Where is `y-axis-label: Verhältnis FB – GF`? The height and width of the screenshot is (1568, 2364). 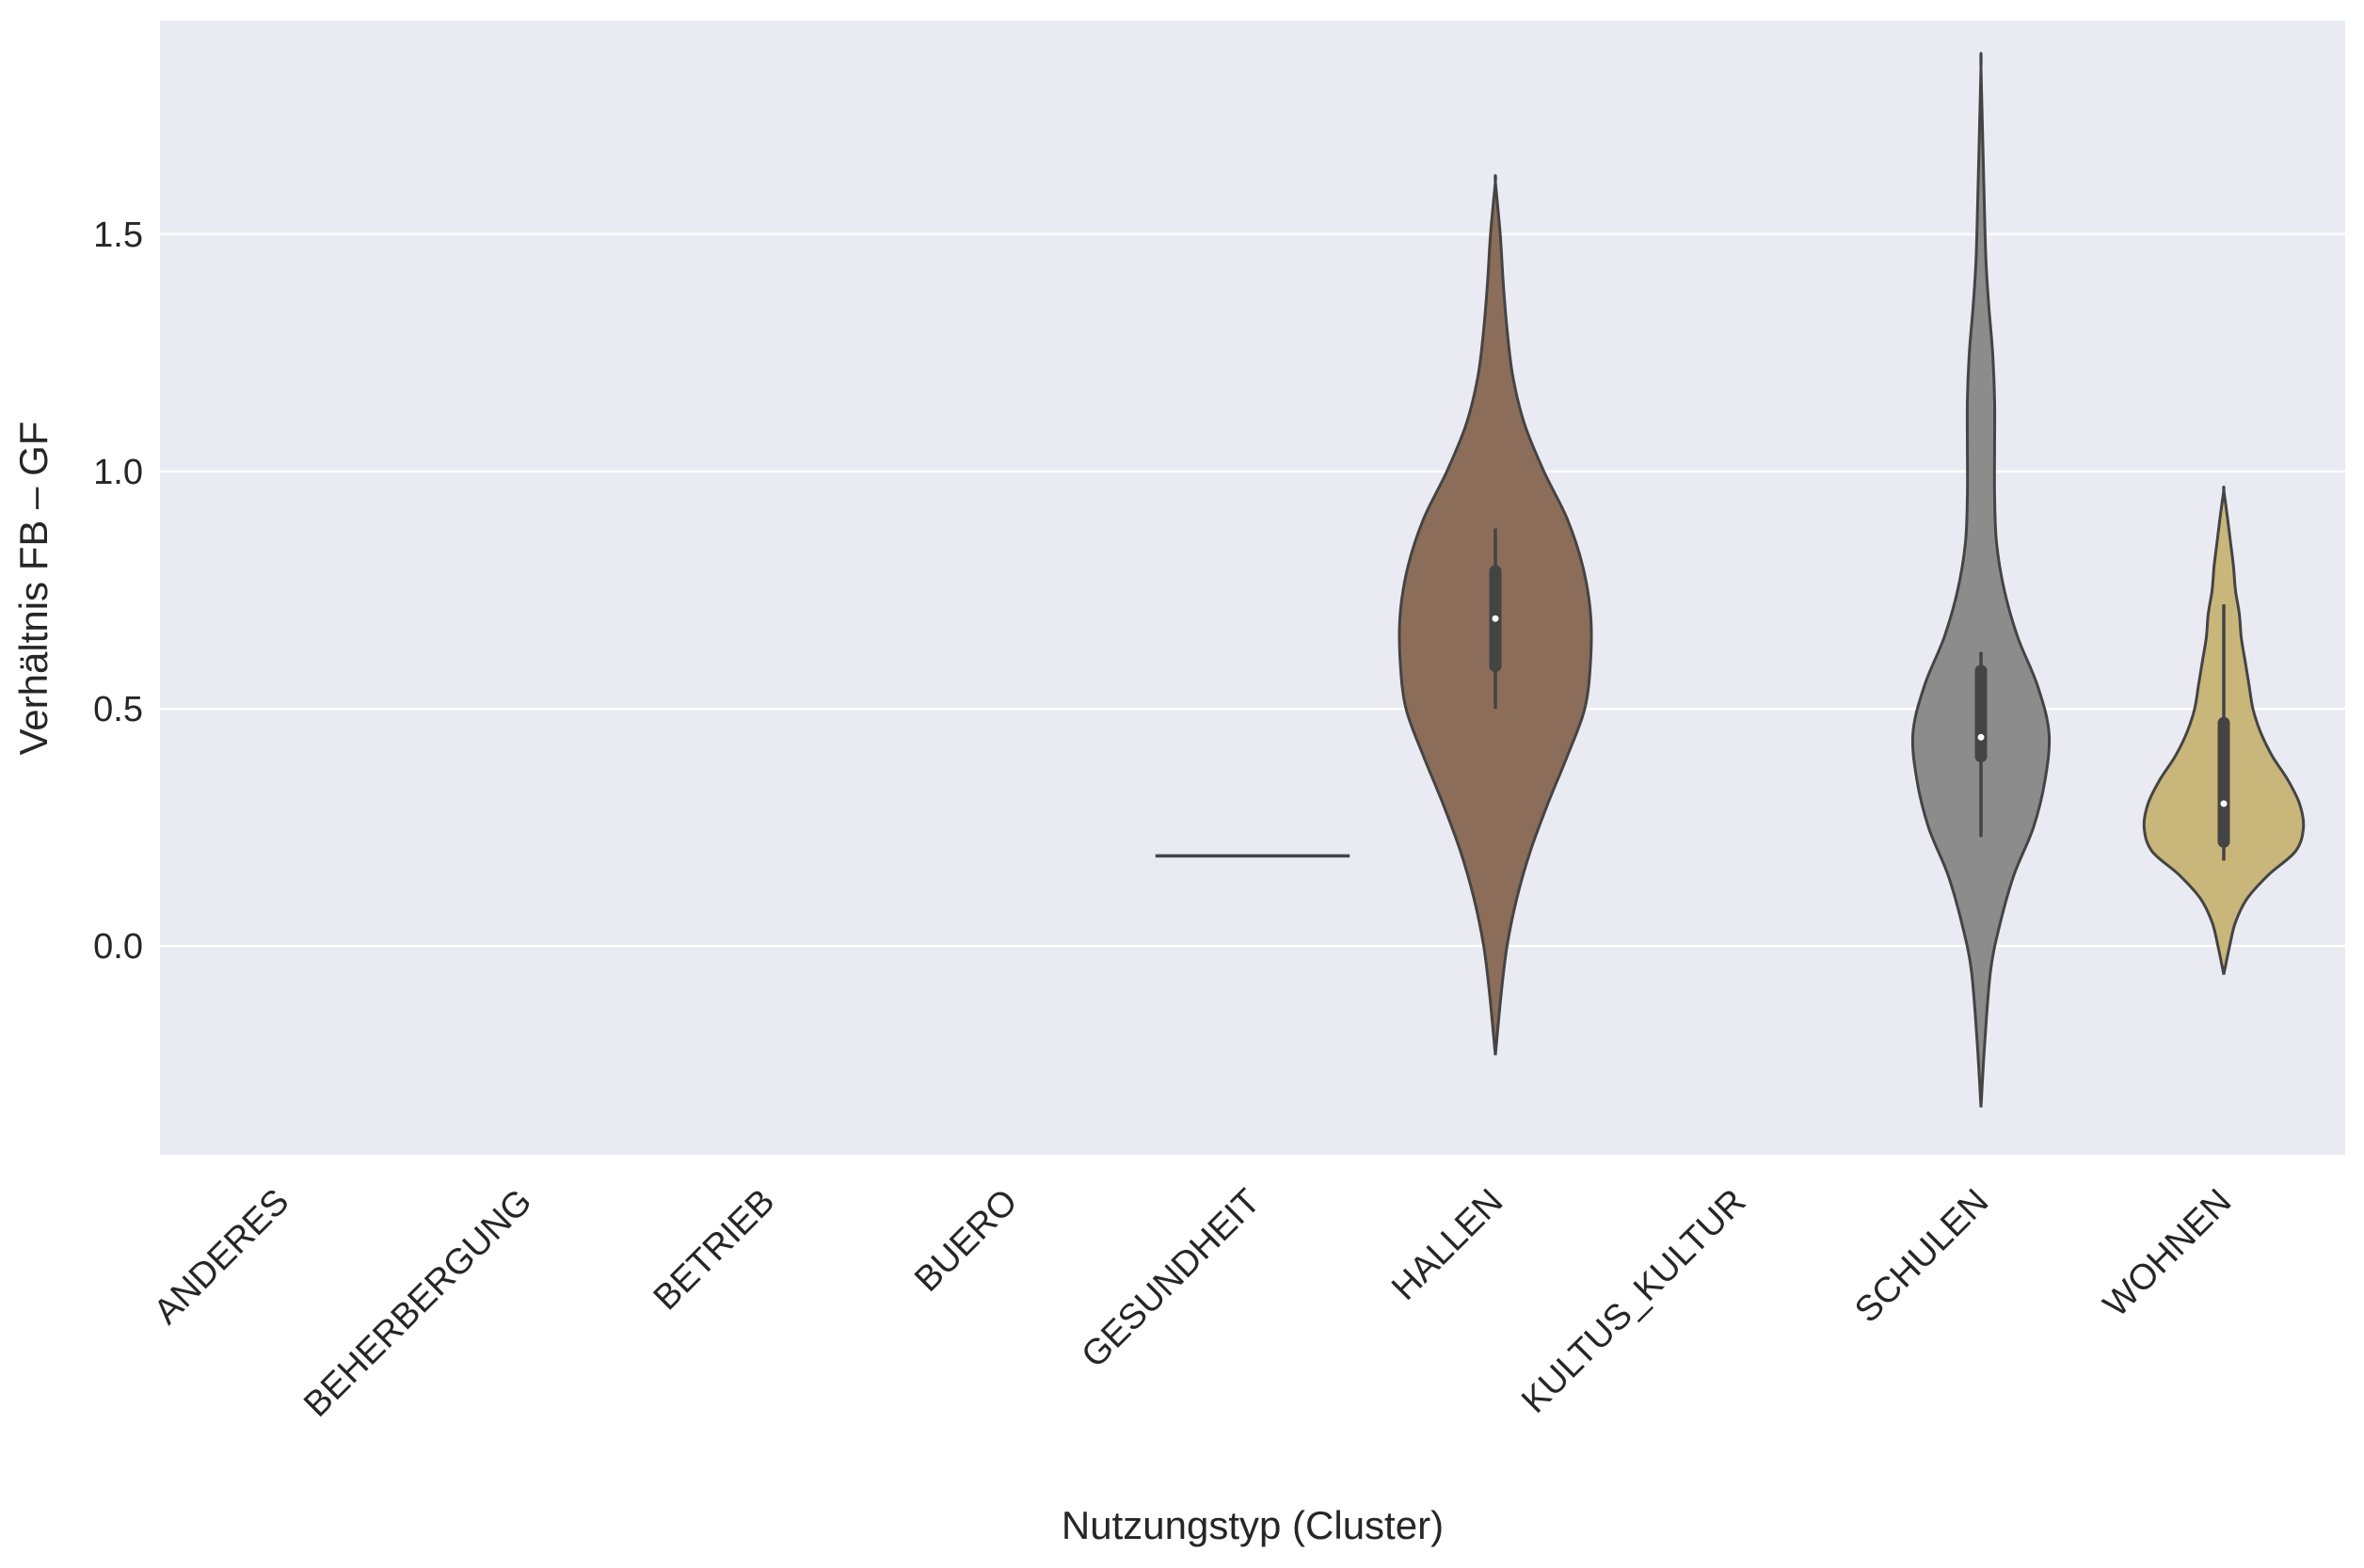
y-axis-label: Verhältnis FB – GF is located at coordinates (33, 589).